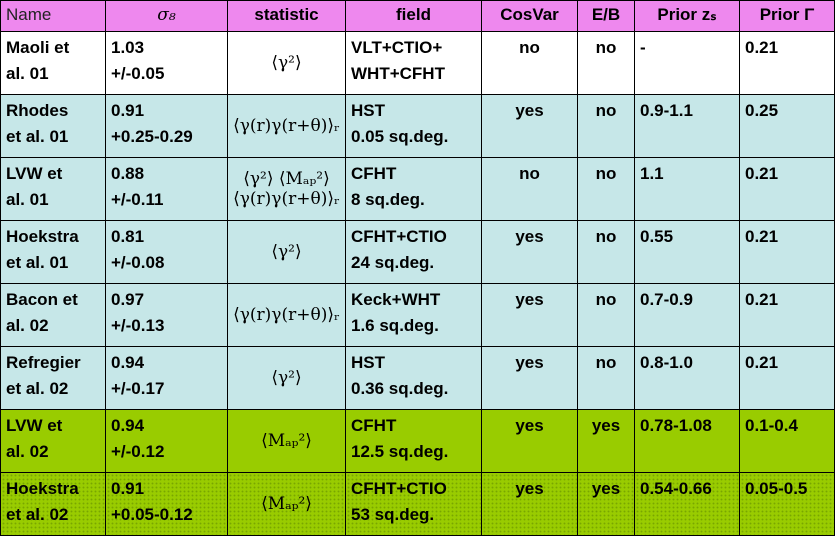 The image size is (835, 545). What do you see at coordinates (413, 315) in the screenshot?
I see `field-cell: Keck+WHT 1.6 sq.deg.` at bounding box center [413, 315].